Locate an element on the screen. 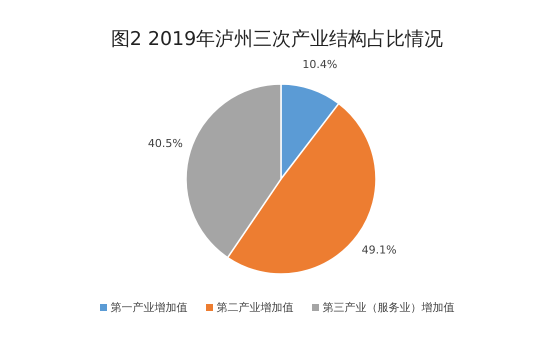  legend-label: 第一产业增加值 is located at coordinates (149, 307).